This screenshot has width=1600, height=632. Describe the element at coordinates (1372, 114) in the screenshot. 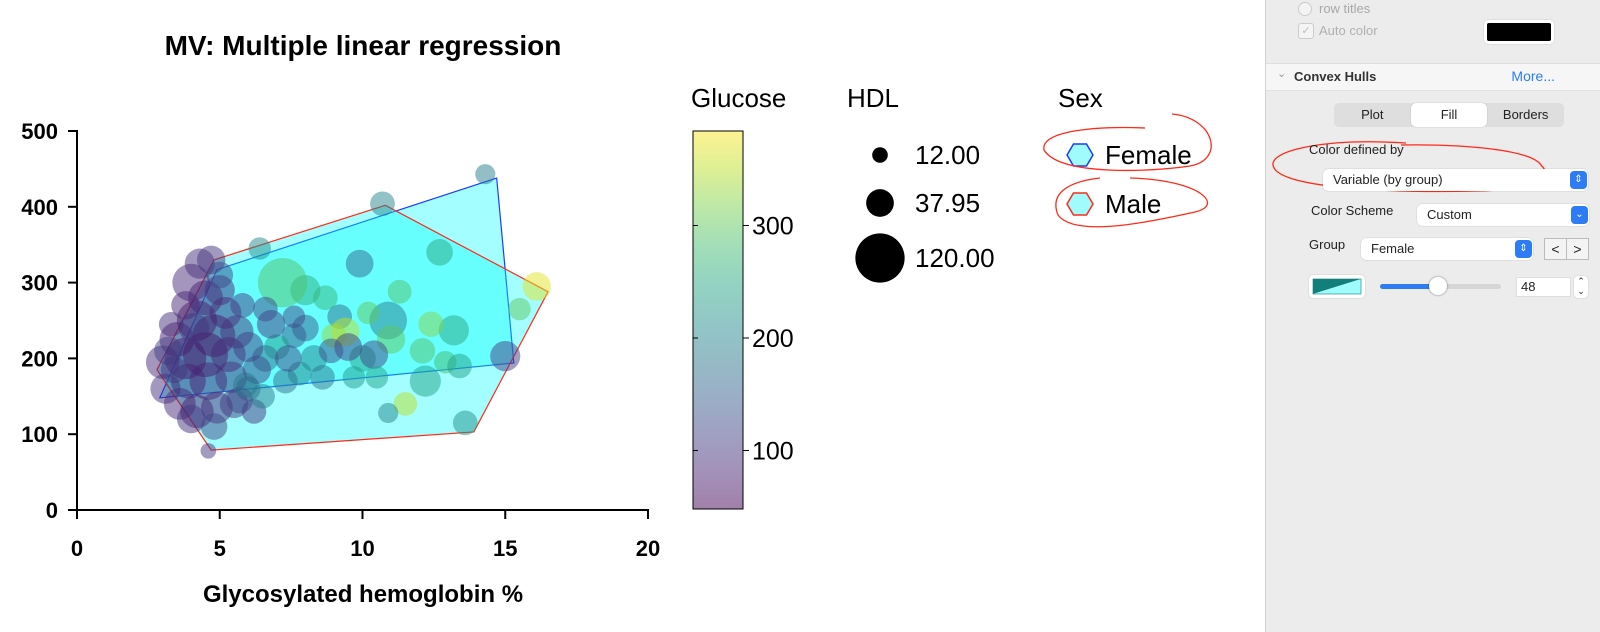

I see `tab-plot: Plot` at that location.